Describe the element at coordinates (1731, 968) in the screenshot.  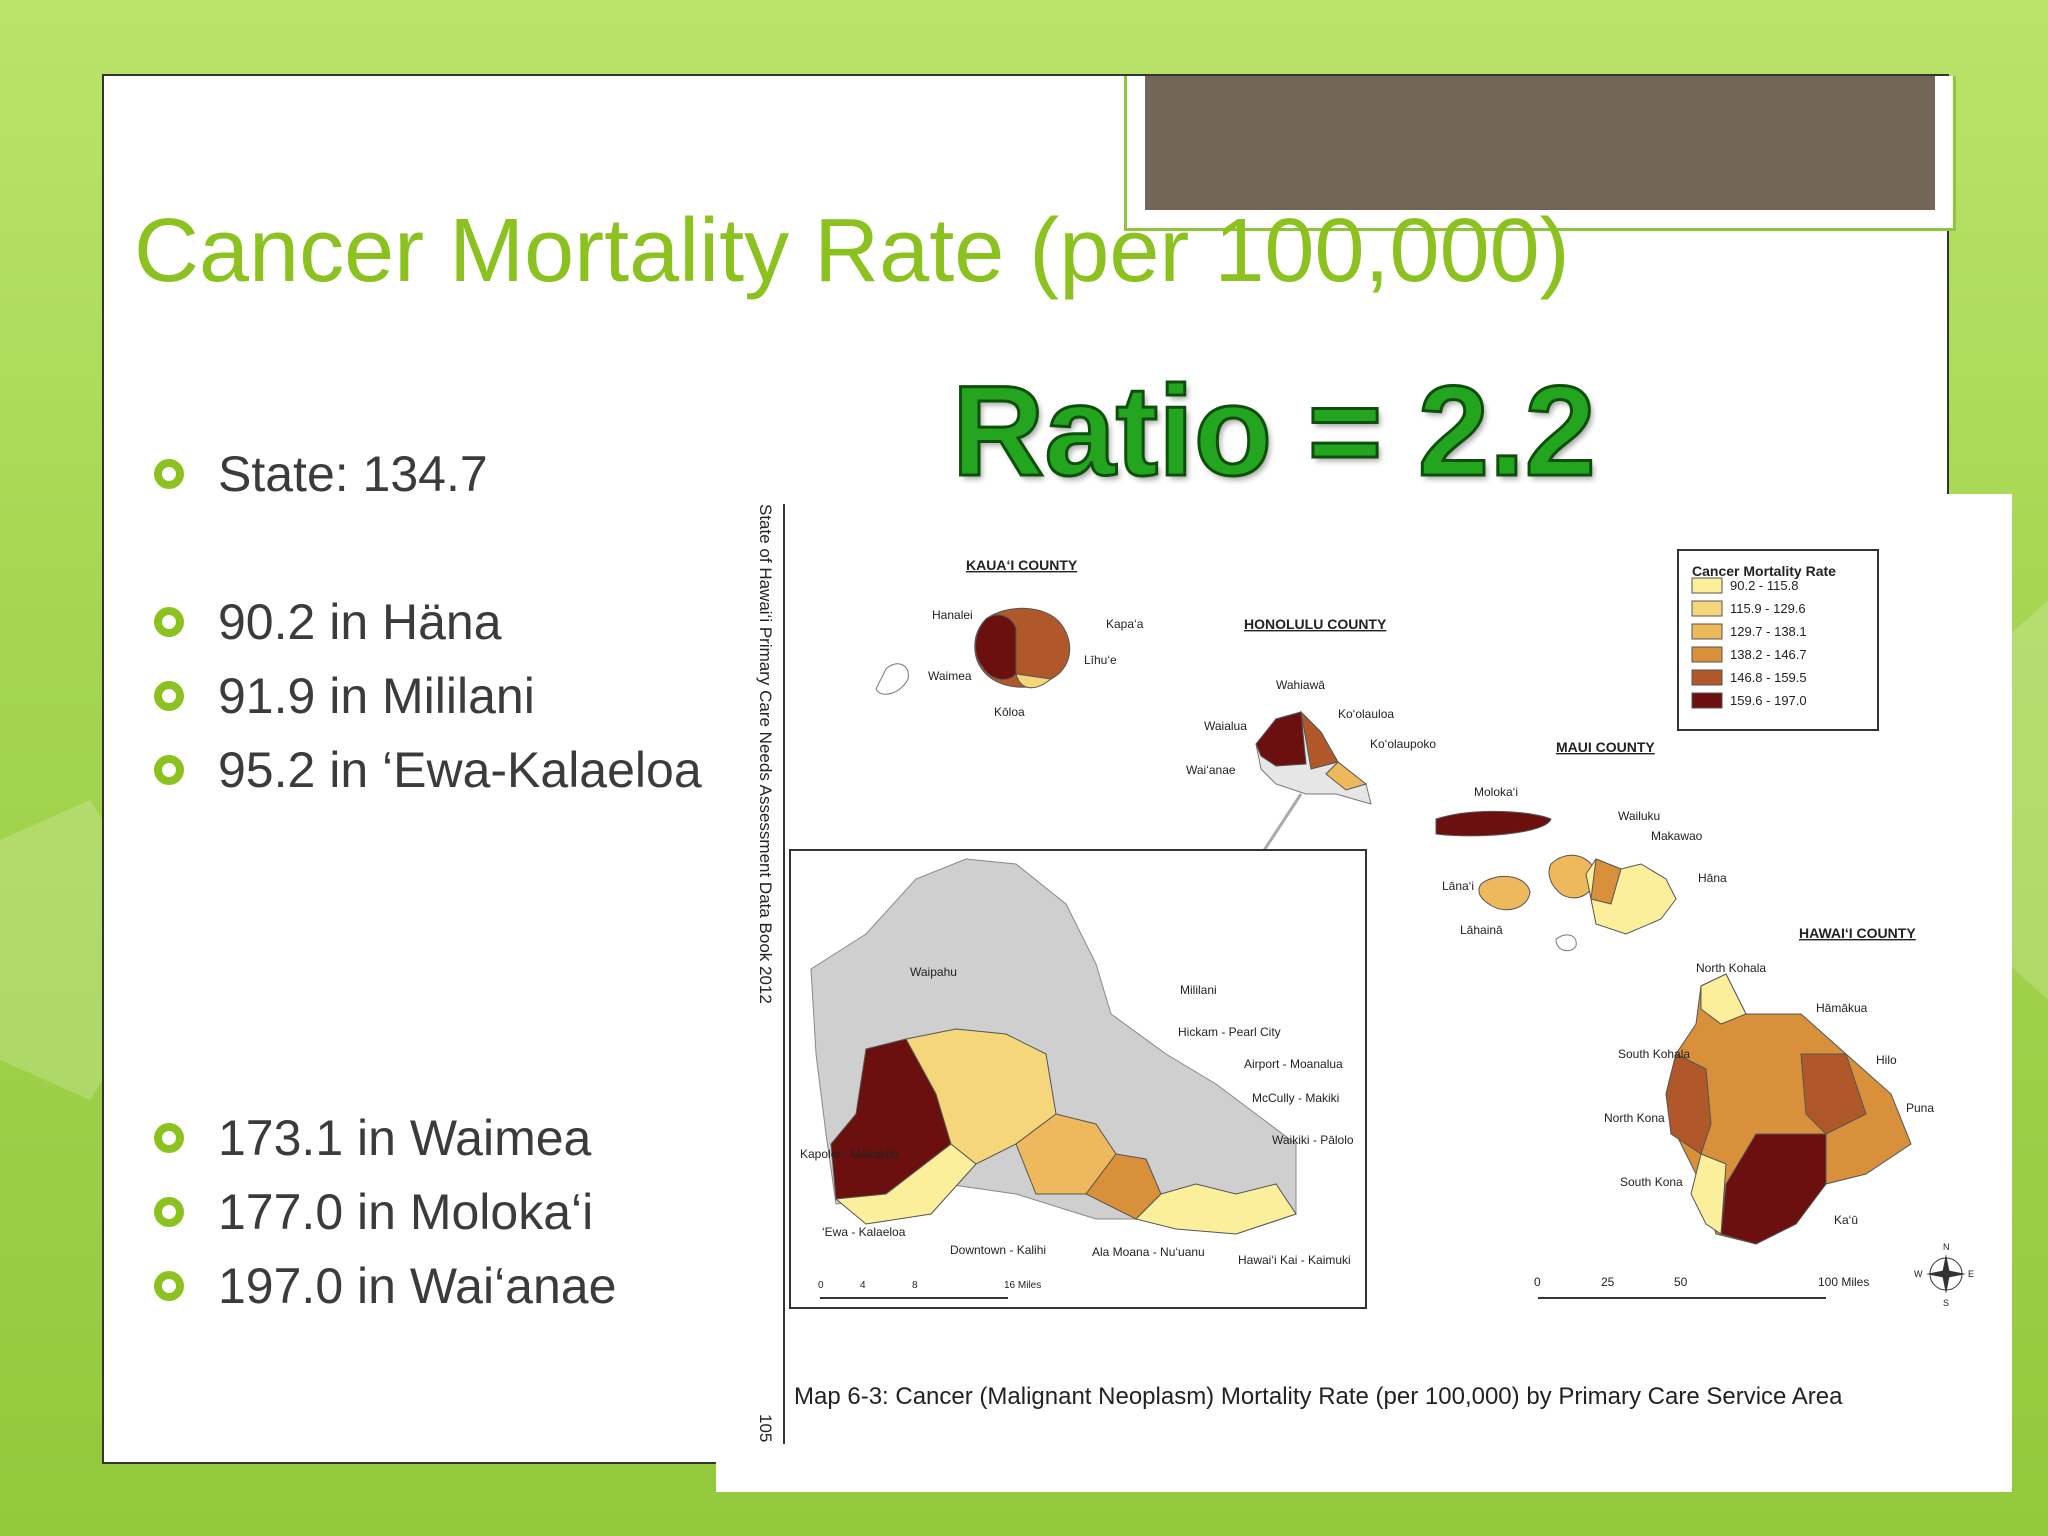
I see `label-north-kohala: North Kohala` at that location.